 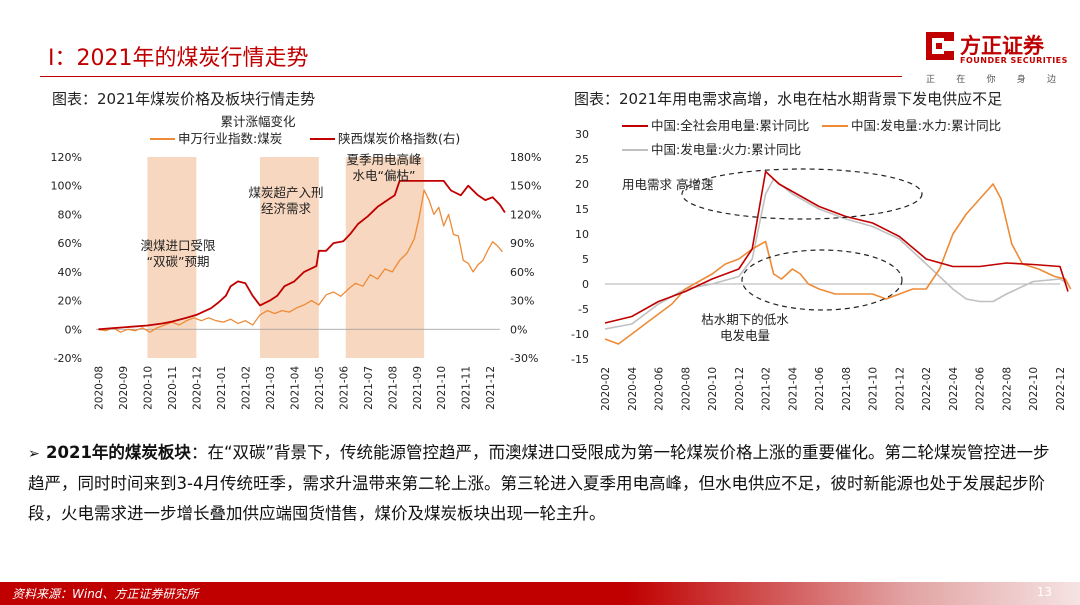 I want to click on legend-item-shaanxi-price: 陕西煤炭价格指数(右), so click(x=399, y=138).